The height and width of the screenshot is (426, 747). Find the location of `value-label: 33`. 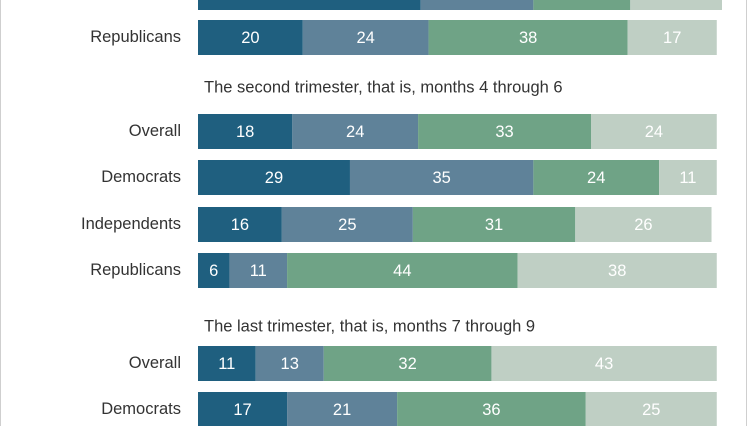

value-label: 33 is located at coordinates (504, 132).